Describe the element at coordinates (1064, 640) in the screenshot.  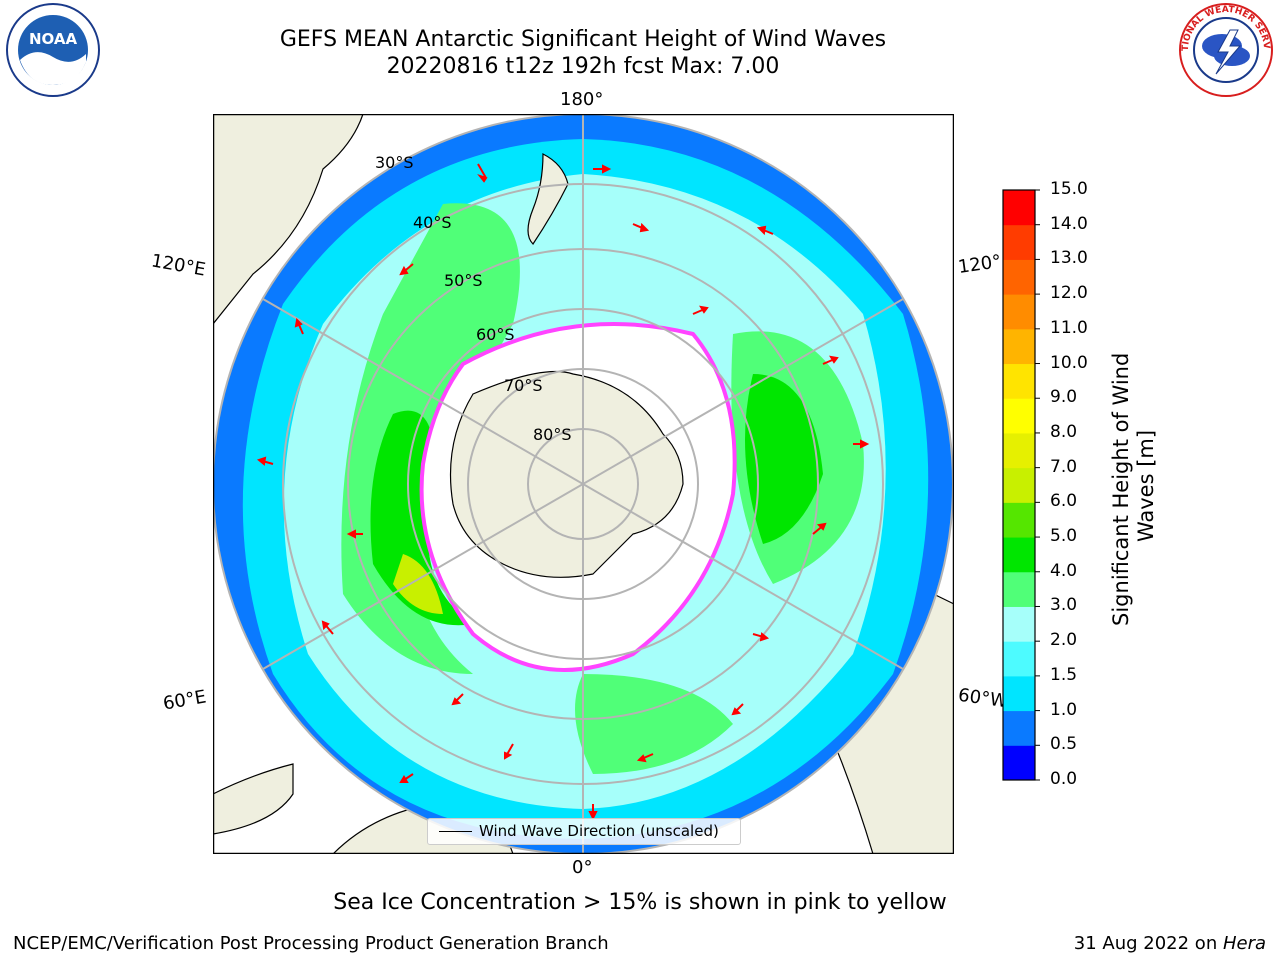
I see `colorbar-tick-label: 2.0` at that location.